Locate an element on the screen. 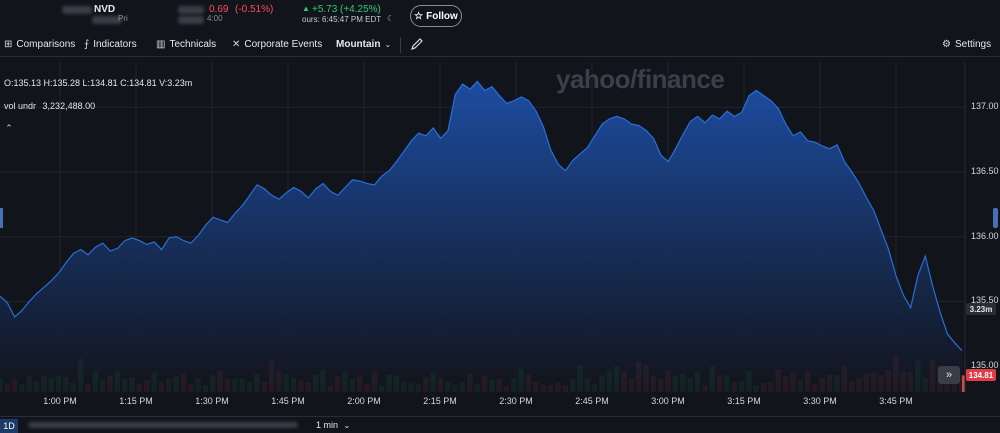 This screenshot has height=433, width=1000. y-tick-label: 136.50 is located at coordinates (985, 171).